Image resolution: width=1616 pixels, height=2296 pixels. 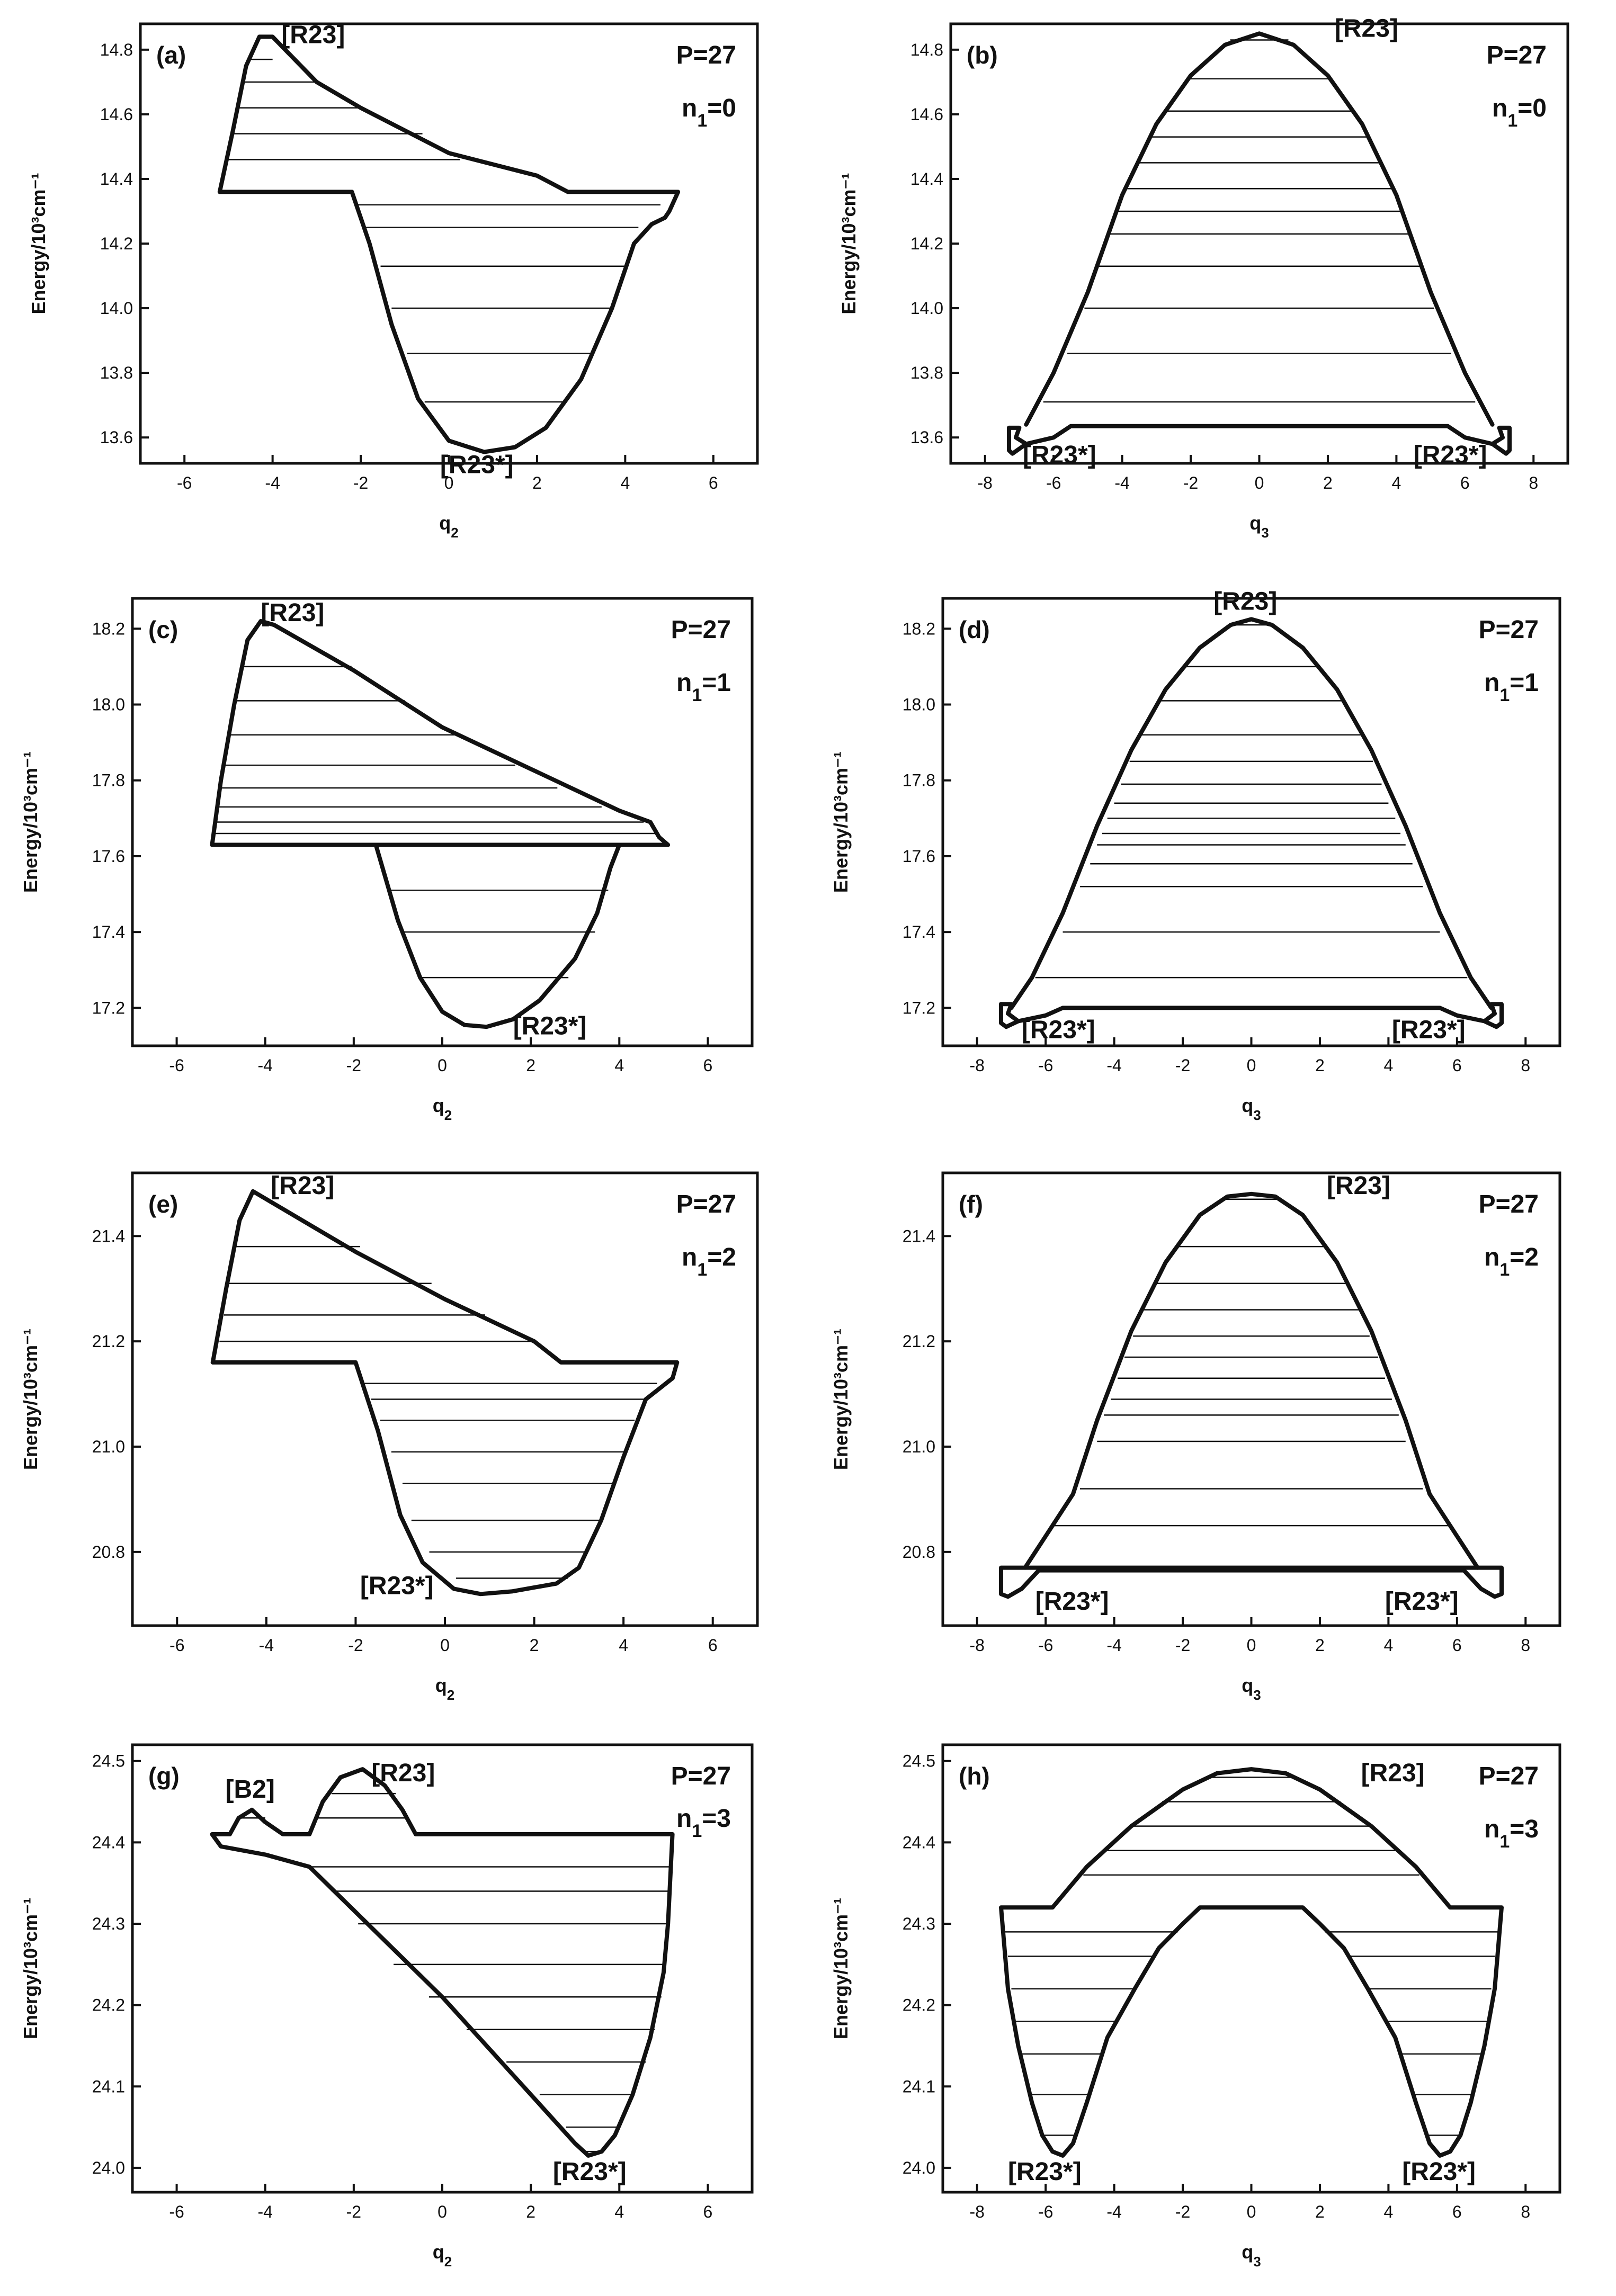 I want to click on panel-label: (h), so click(x=974, y=1776).